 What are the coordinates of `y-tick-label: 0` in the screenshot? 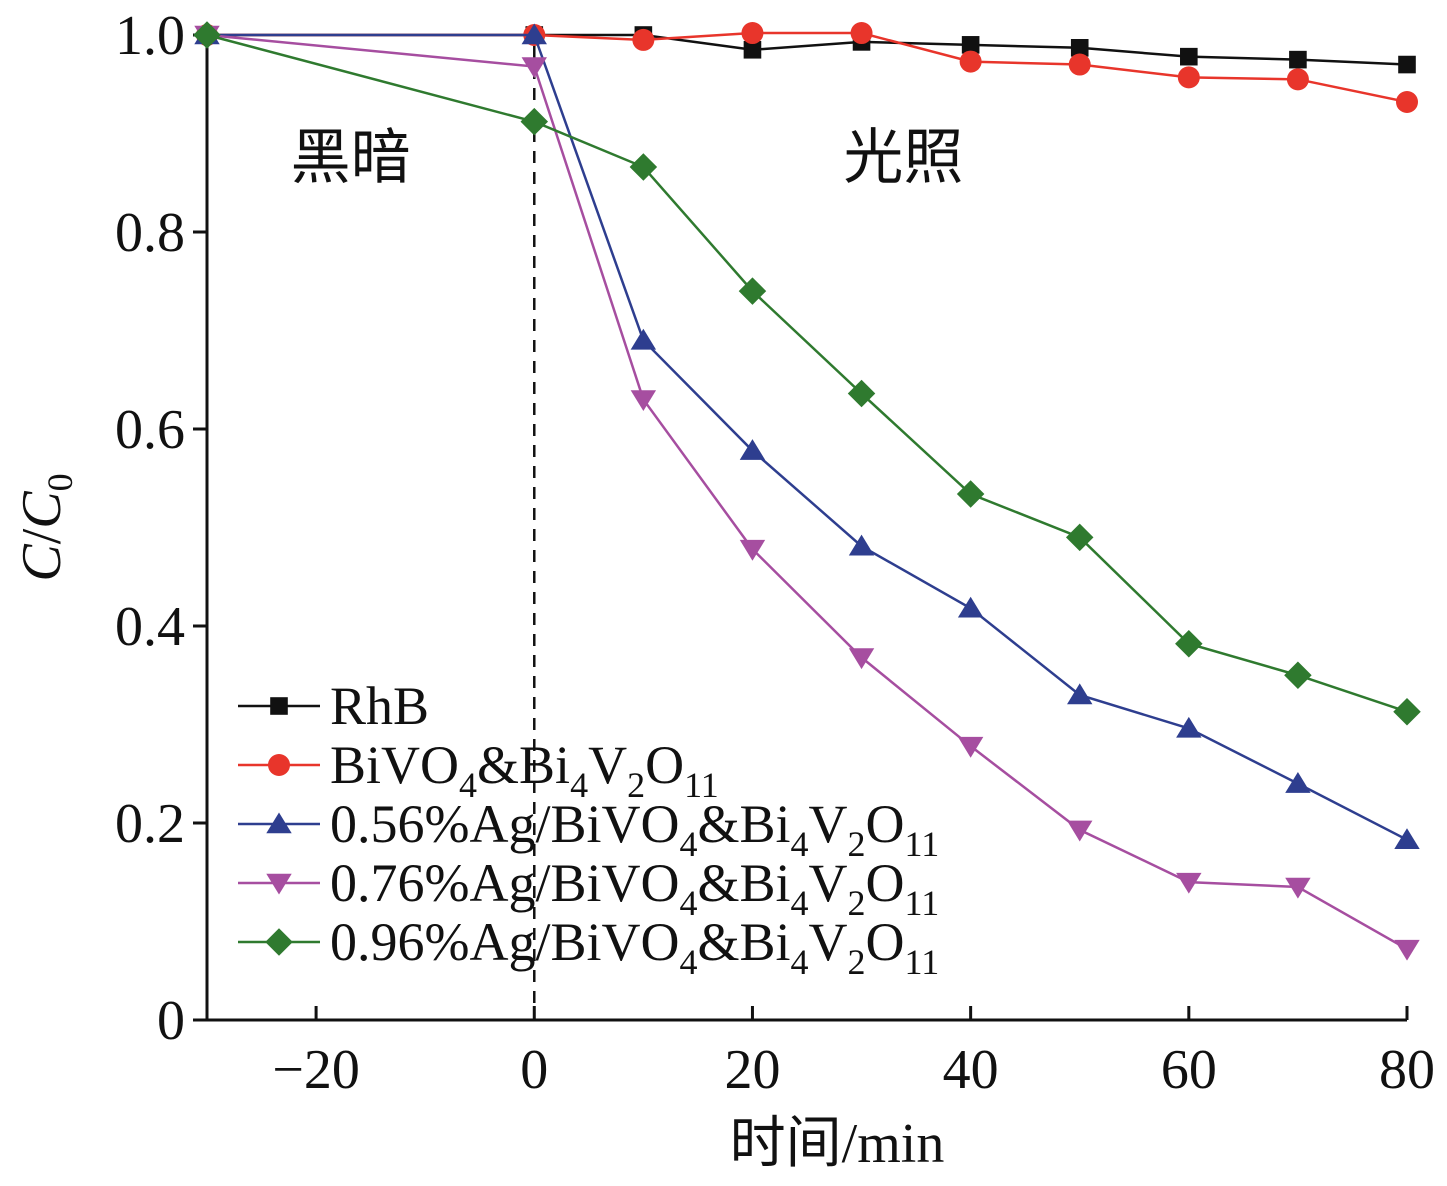 It's located at (171, 1021).